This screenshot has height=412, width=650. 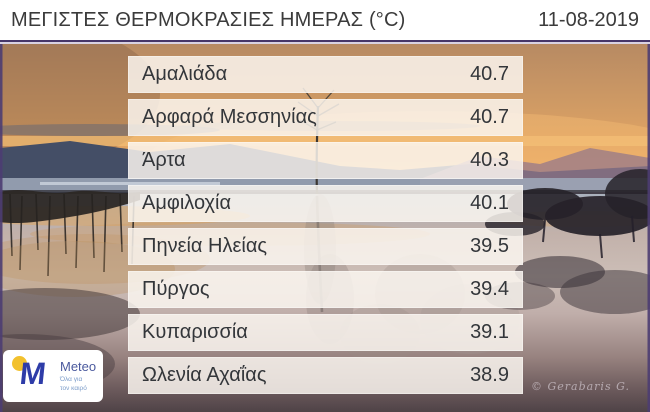 I want to click on table-row: Αμαλιάδα 40.7, so click(x=325, y=74).